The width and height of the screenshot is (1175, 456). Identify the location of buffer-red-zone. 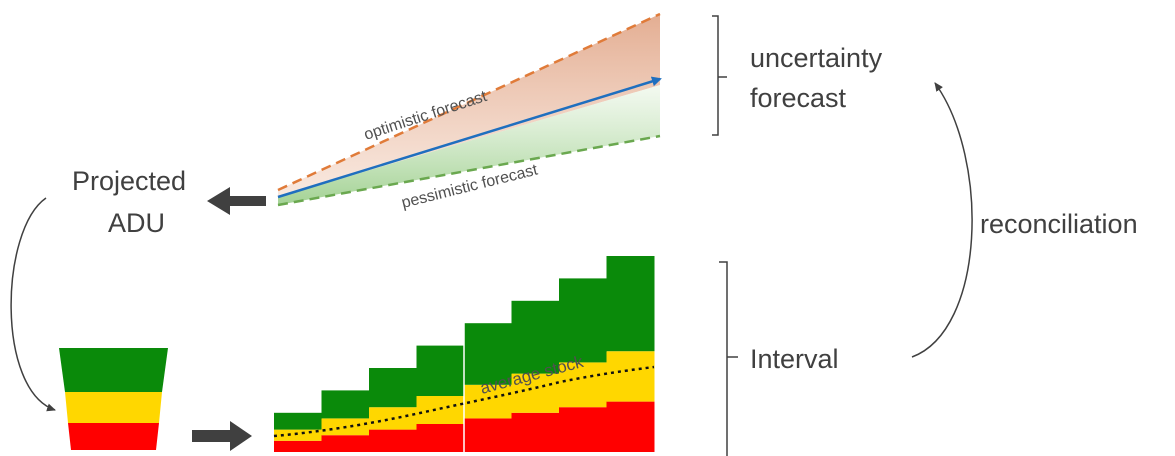
(113, 436).